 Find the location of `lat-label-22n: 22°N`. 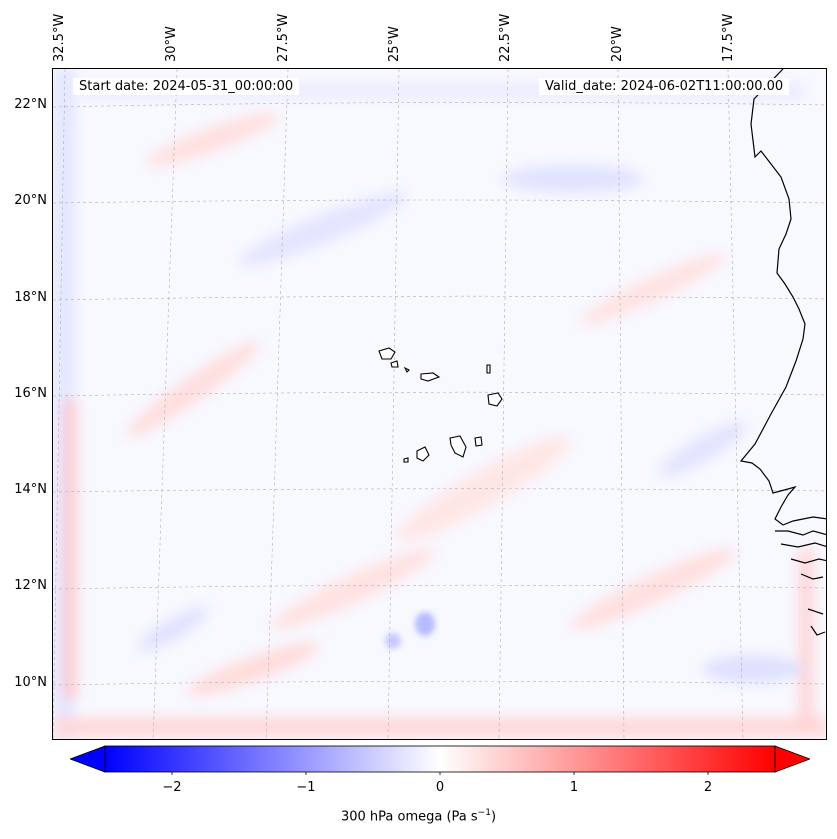

lat-label-22n: 22°N is located at coordinates (30, 104).